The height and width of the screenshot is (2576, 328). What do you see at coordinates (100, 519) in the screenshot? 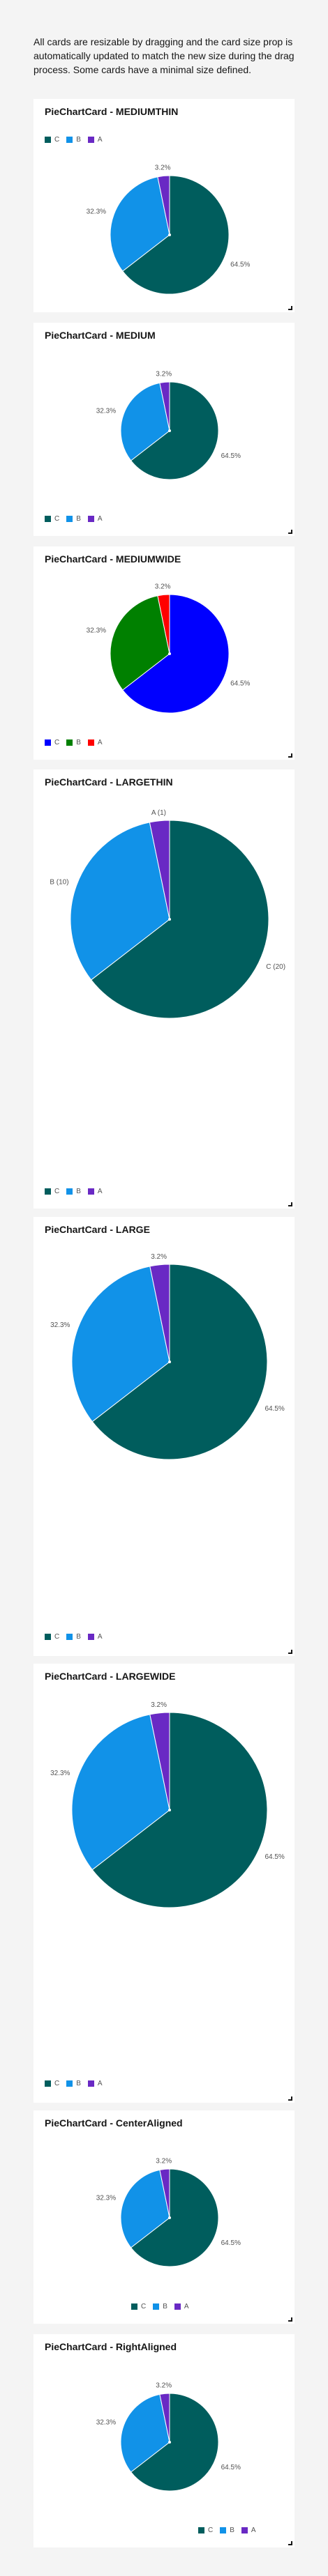
I see `legend-label: A` at bounding box center [100, 519].